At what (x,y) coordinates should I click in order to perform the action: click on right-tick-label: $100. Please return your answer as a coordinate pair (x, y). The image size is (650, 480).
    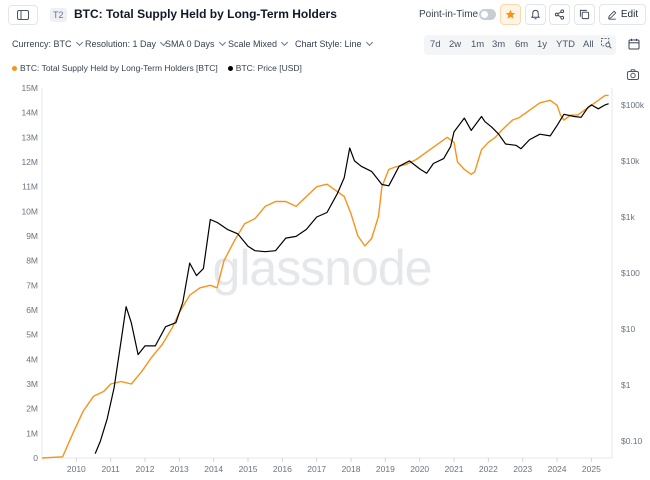
    Looking at the image, I should click on (630, 273).